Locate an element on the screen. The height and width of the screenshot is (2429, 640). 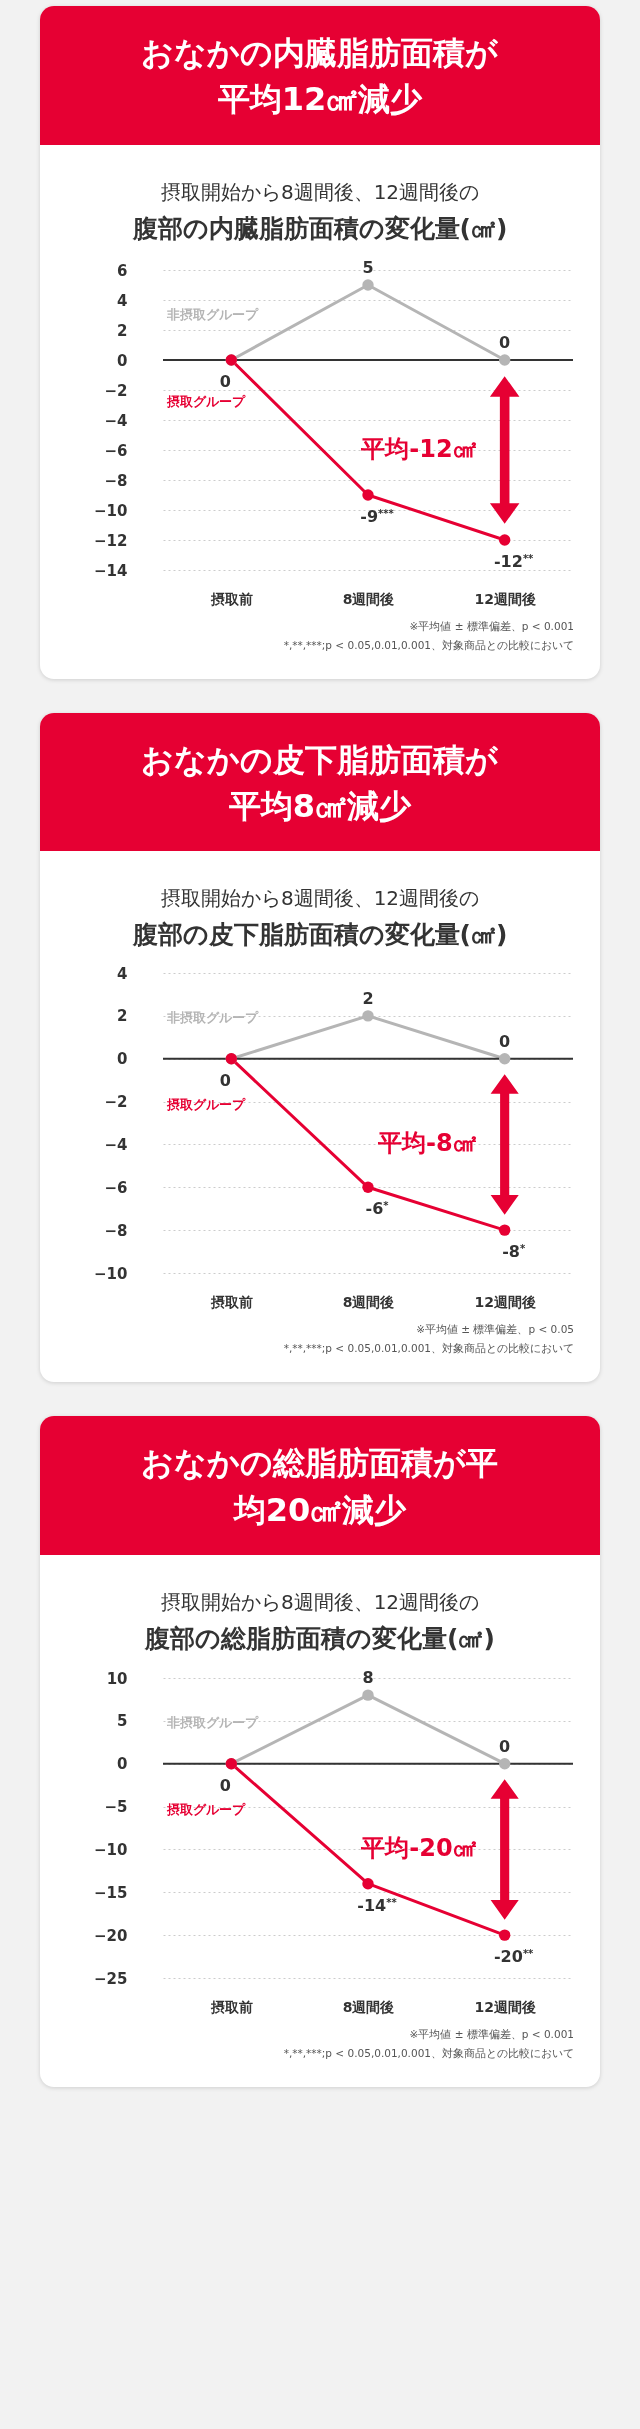
text: おなかの総脂肪面積が平均20㎠減少 is located at coordinates (320, 1487).